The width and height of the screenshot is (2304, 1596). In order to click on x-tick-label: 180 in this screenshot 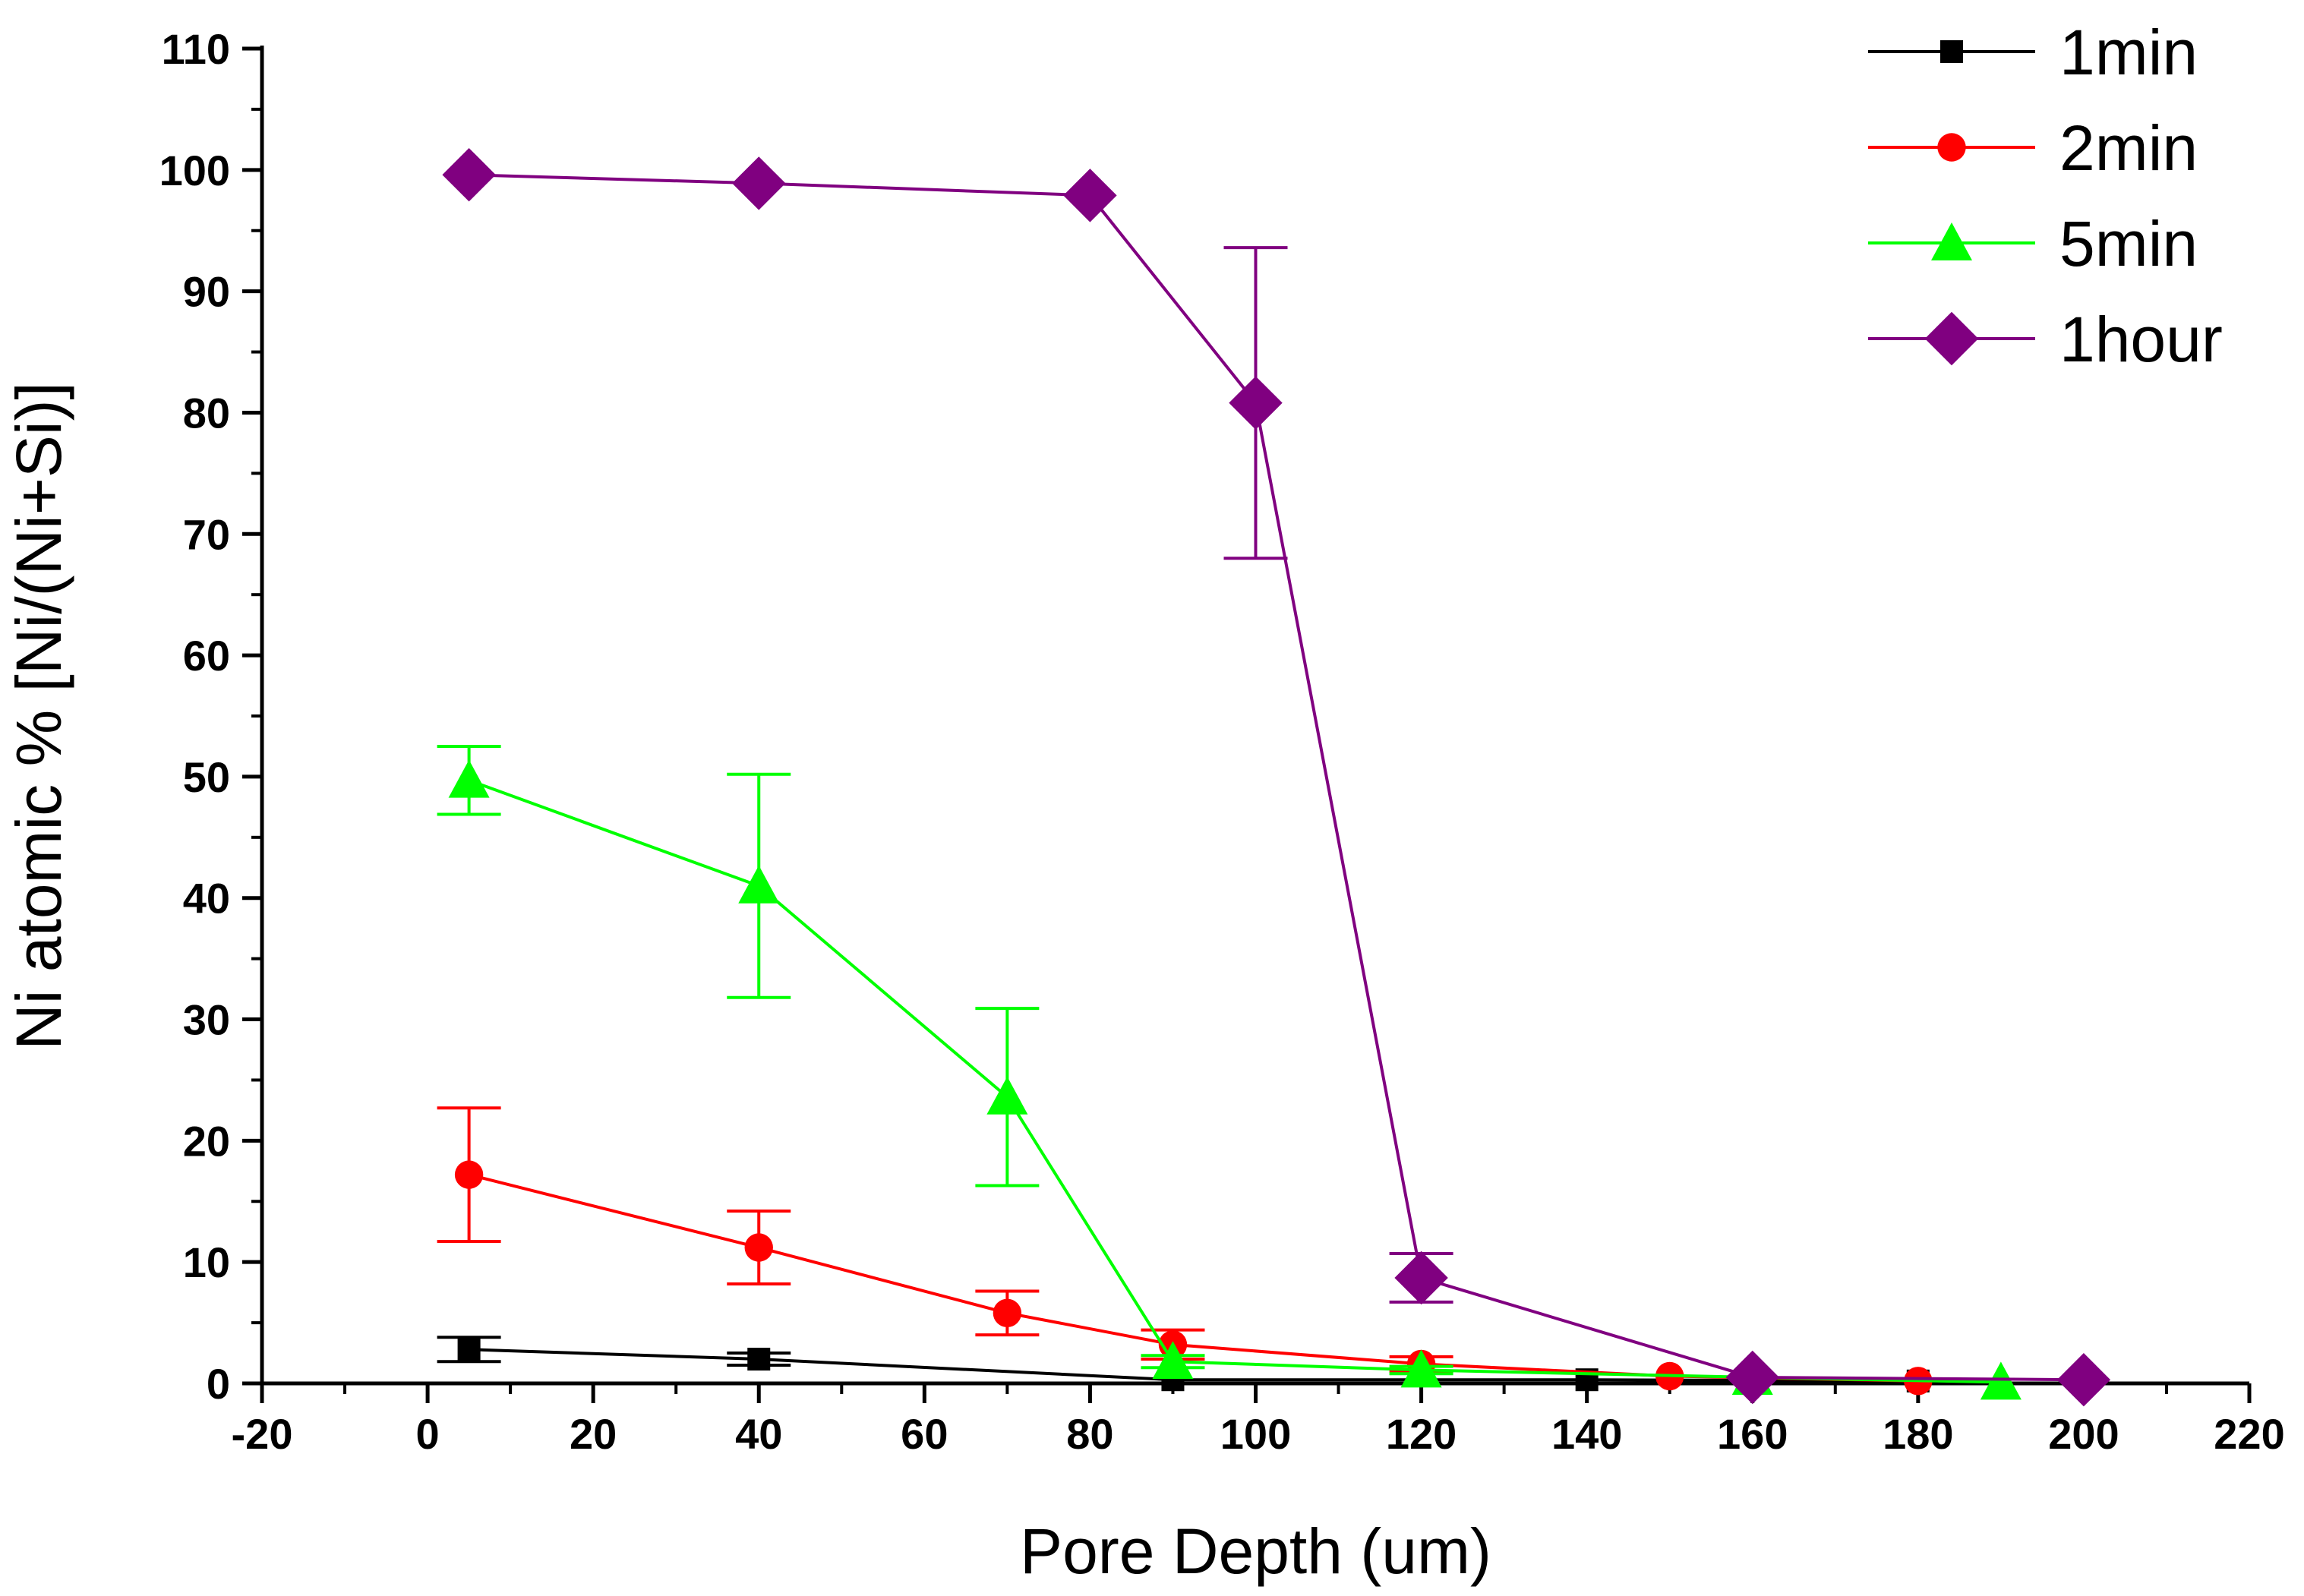, I will do `click(1918, 1434)`.